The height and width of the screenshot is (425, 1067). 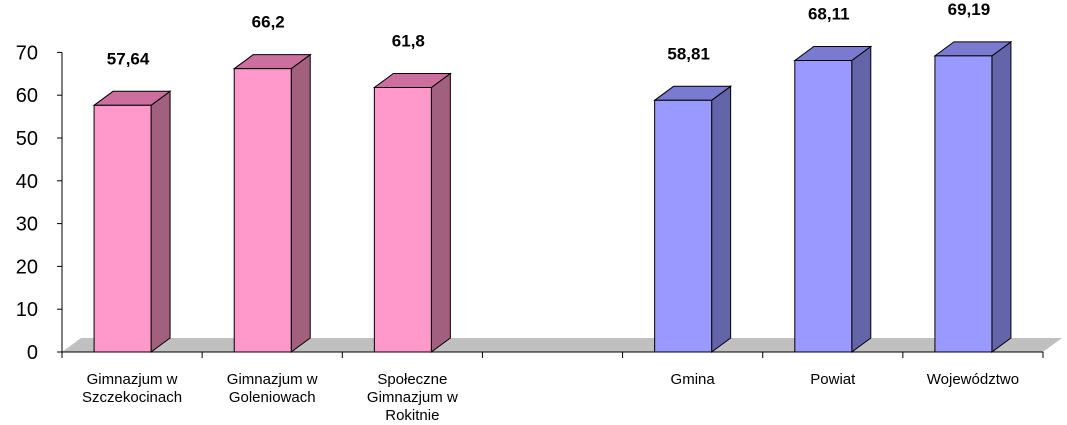 What do you see at coordinates (688, 53) in the screenshot?
I see `data-label: 58,81` at bounding box center [688, 53].